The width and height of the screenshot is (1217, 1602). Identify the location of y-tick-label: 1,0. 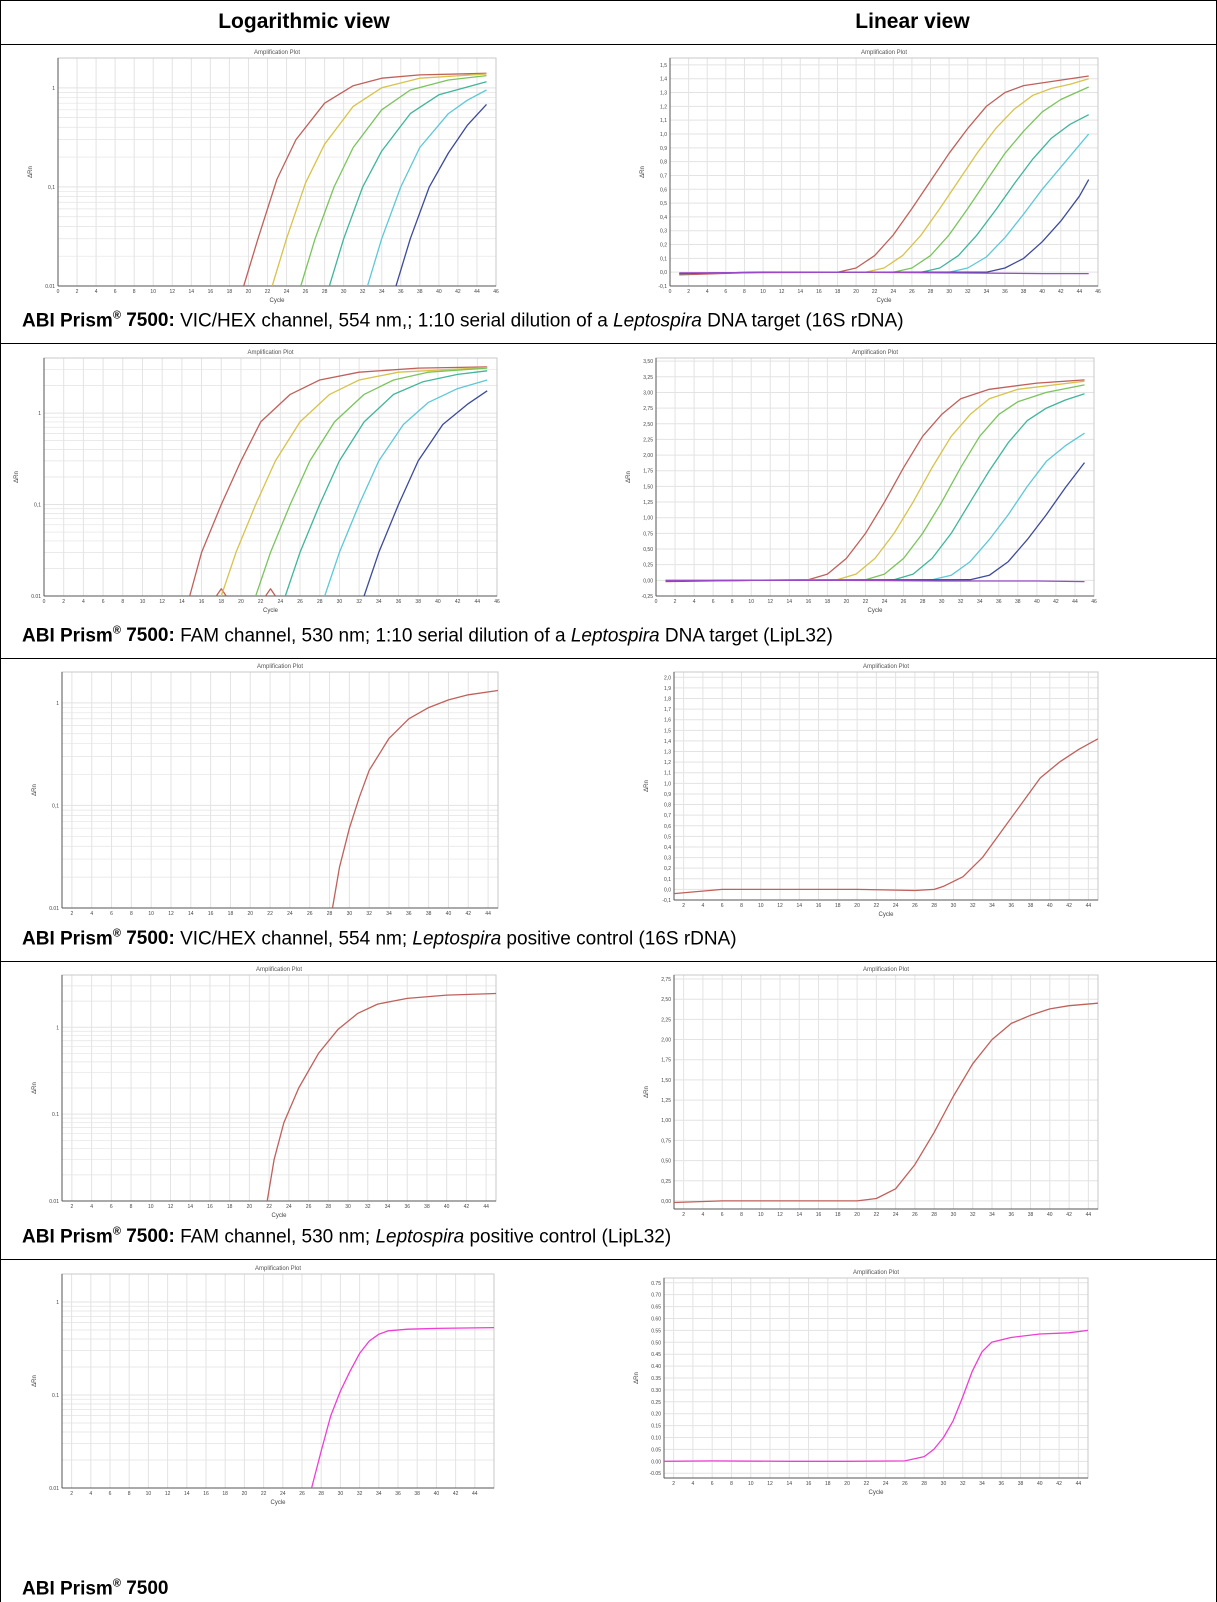
(663, 135).